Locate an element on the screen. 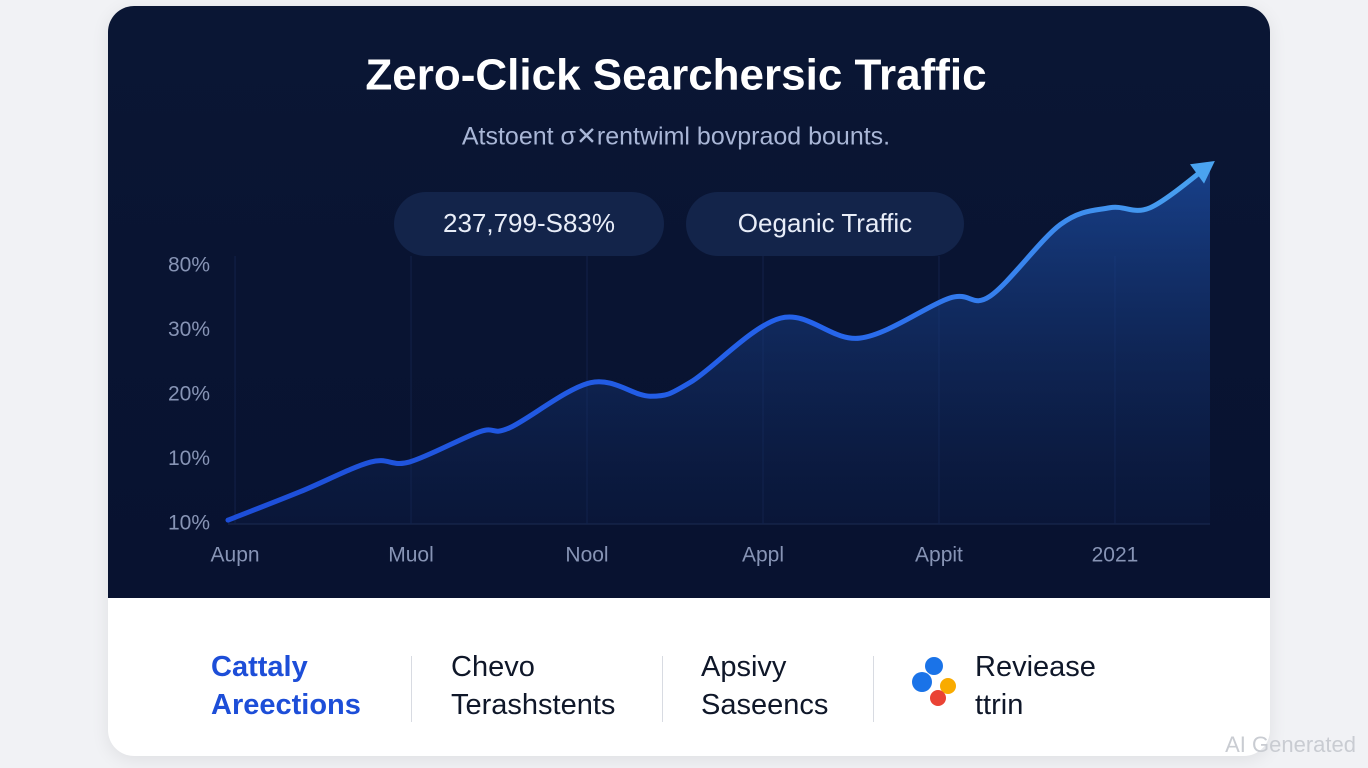  footer-line: Saseencs is located at coordinates (765, 705).